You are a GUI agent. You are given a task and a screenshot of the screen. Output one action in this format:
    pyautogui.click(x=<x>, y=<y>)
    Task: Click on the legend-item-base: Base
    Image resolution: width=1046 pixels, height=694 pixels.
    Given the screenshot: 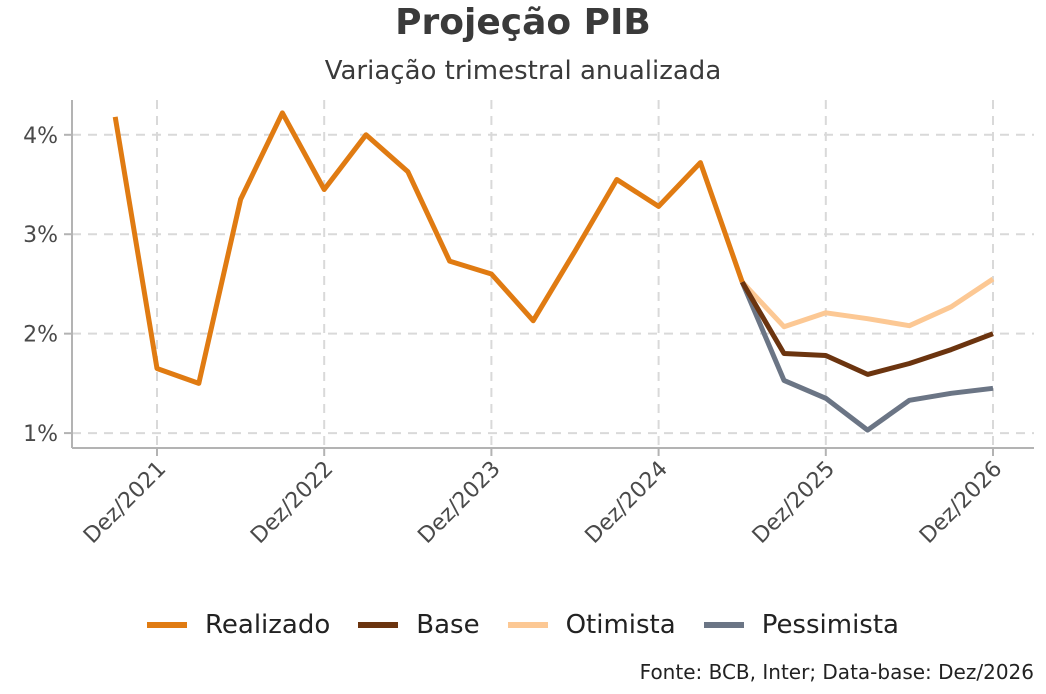 What is the action you would take?
    pyautogui.click(x=419, y=625)
    